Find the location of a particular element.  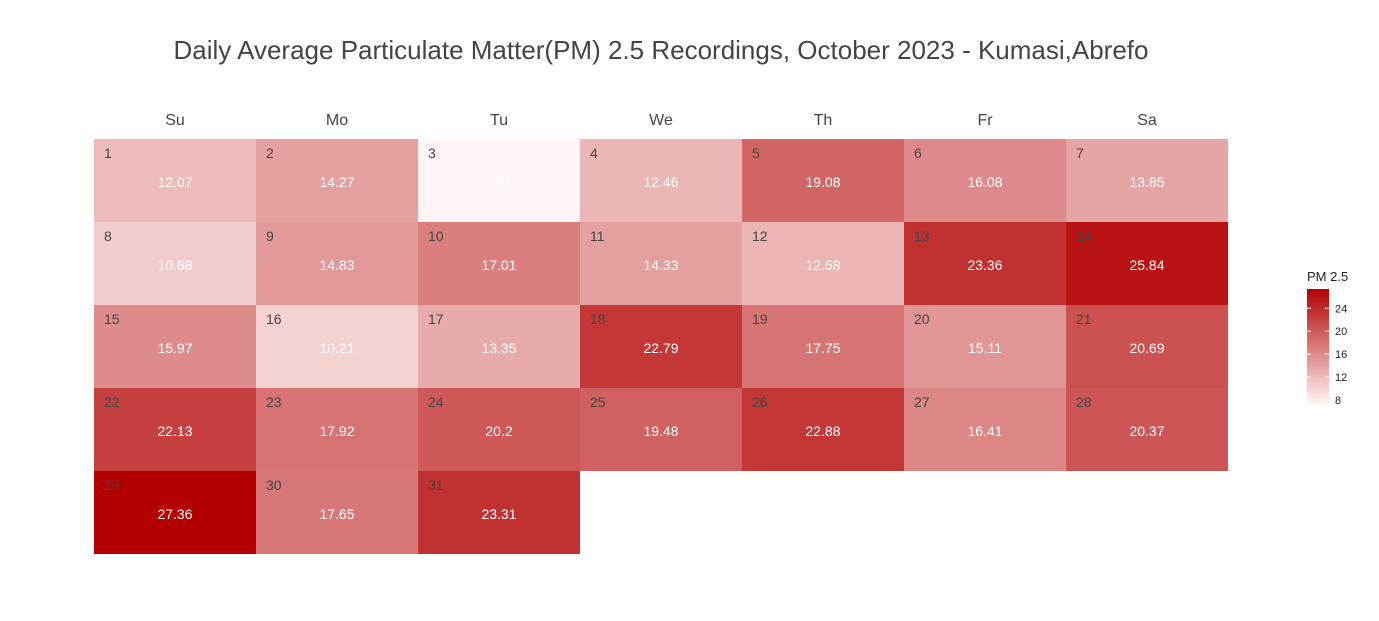

day-cell-18: 18 22.79 is located at coordinates (661, 346).